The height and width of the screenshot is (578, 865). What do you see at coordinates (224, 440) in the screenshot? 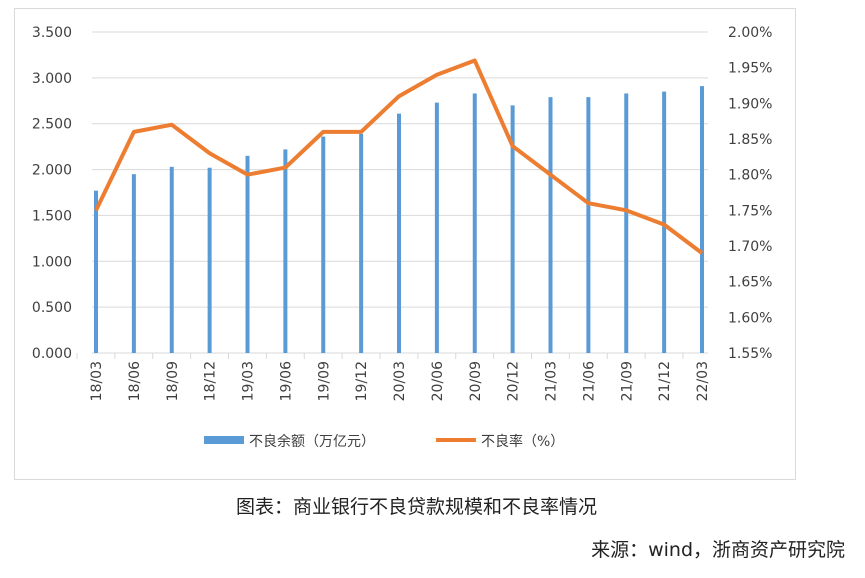
I see `legend-swatch-bars` at bounding box center [224, 440].